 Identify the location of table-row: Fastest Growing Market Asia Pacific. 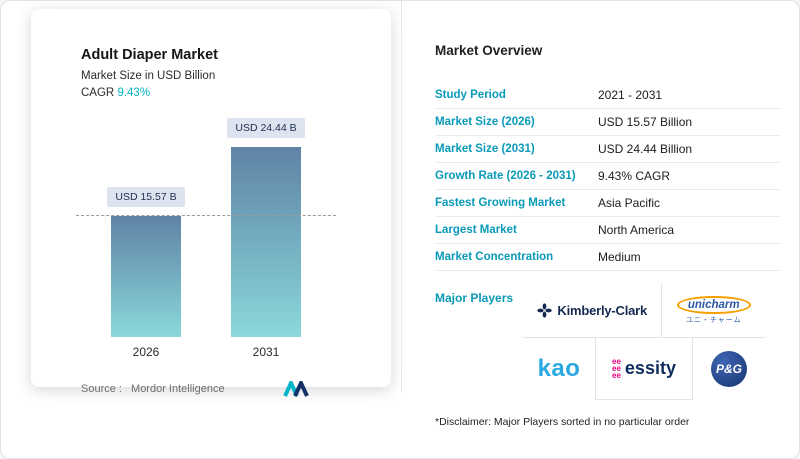
(608, 203).